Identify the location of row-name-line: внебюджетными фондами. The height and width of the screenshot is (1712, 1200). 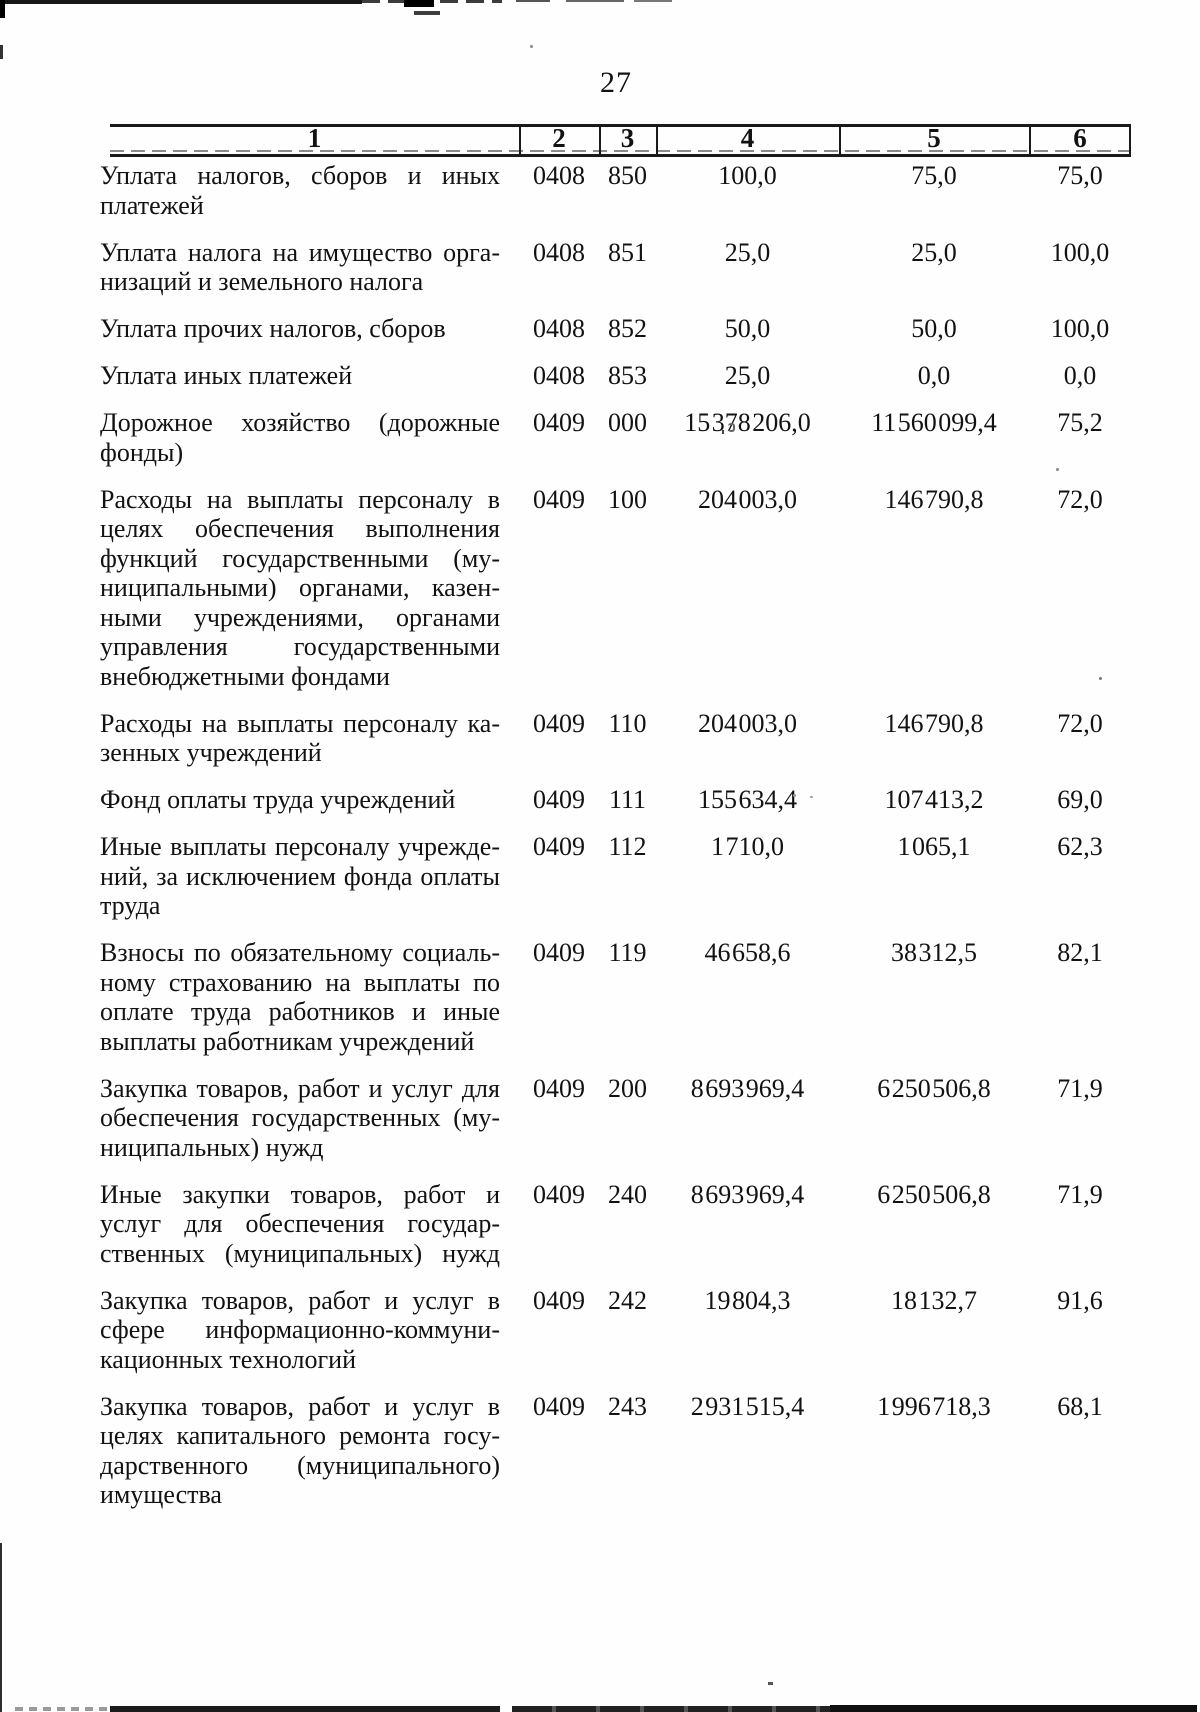
(245, 676).